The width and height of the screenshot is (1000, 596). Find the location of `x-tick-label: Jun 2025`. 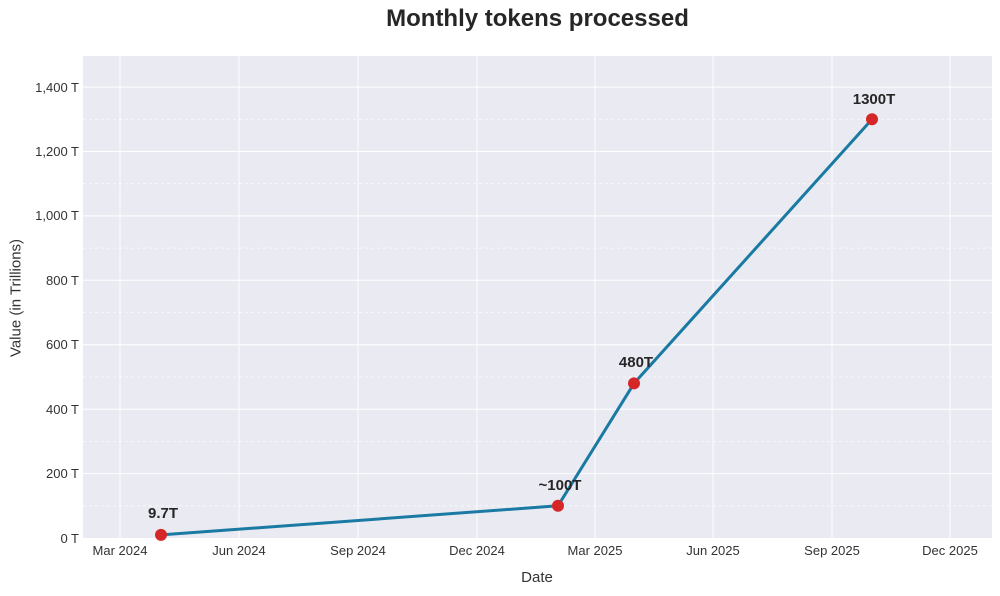

x-tick-label: Jun 2025 is located at coordinates (713, 550).